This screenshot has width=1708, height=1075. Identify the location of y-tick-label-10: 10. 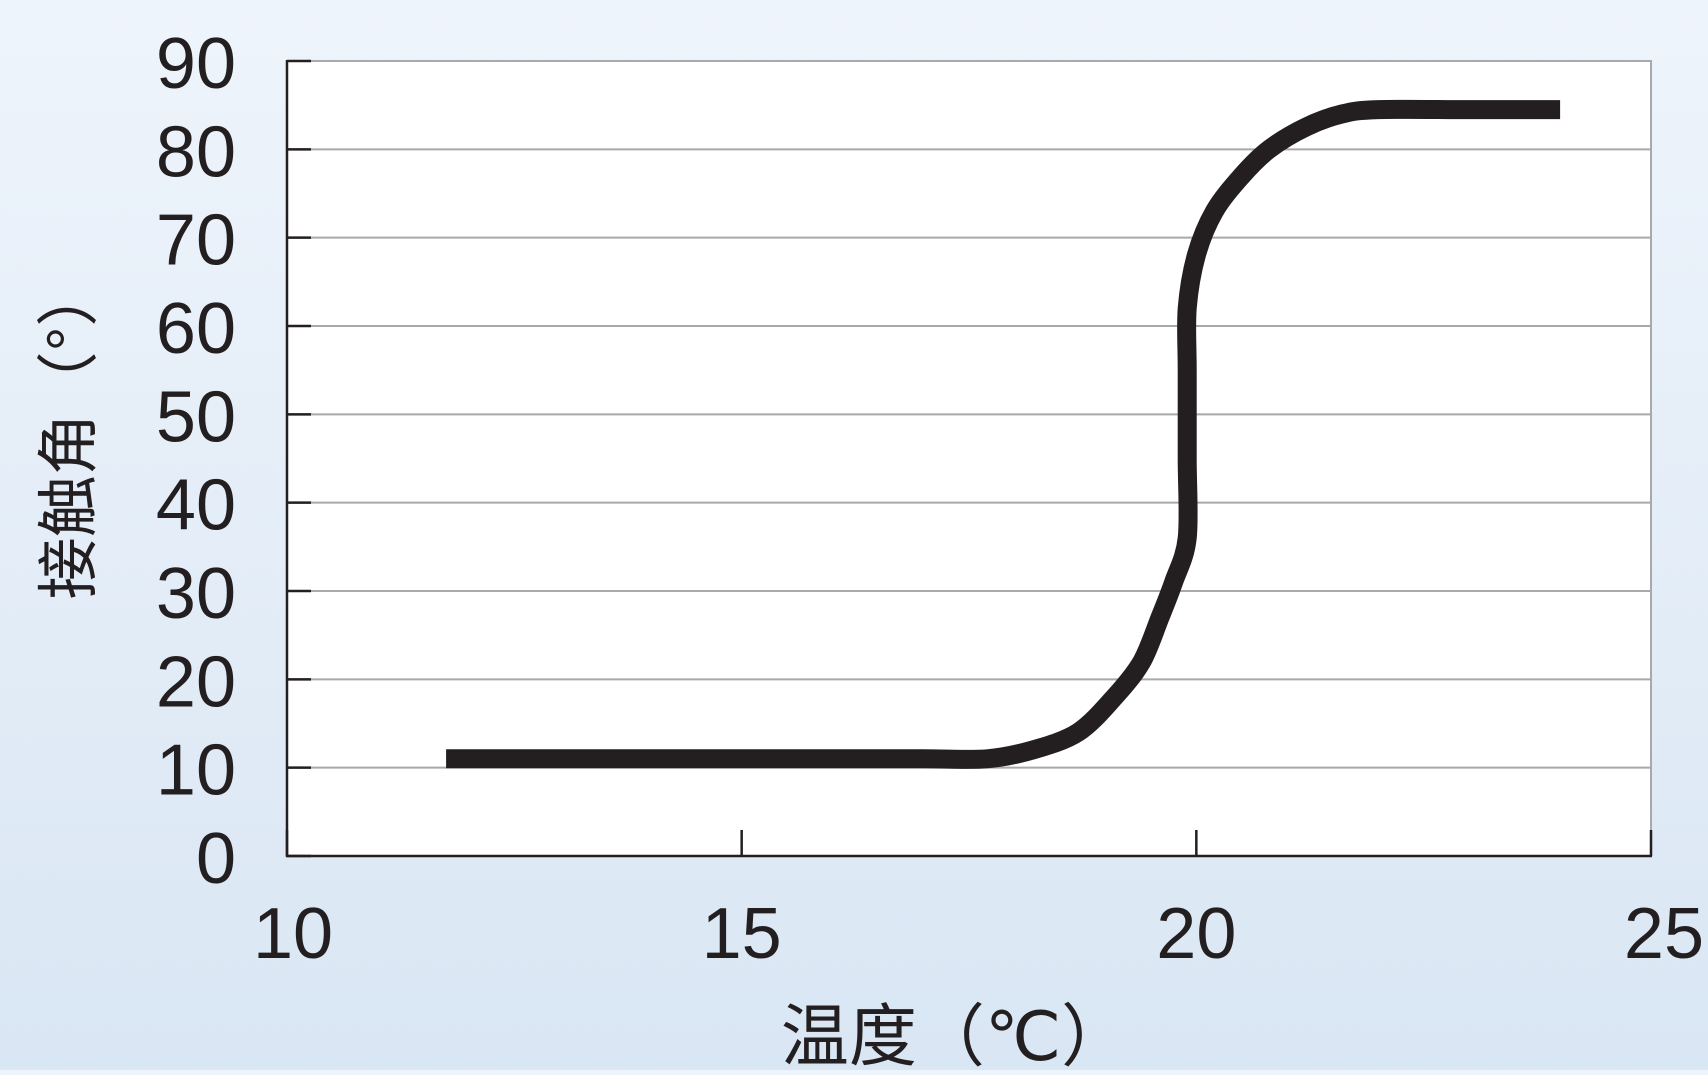
(196, 771).